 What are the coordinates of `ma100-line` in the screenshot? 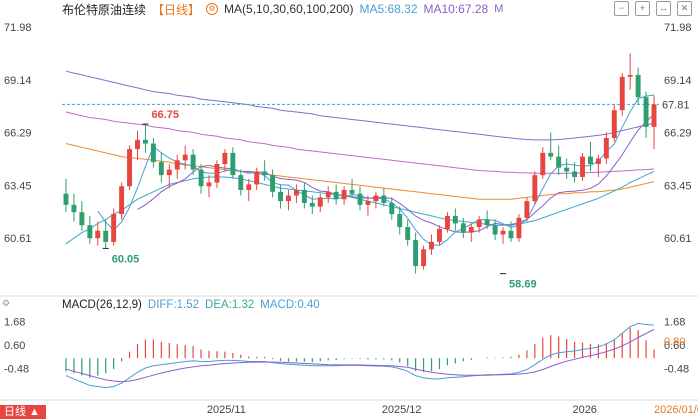 It's located at (360, 142).